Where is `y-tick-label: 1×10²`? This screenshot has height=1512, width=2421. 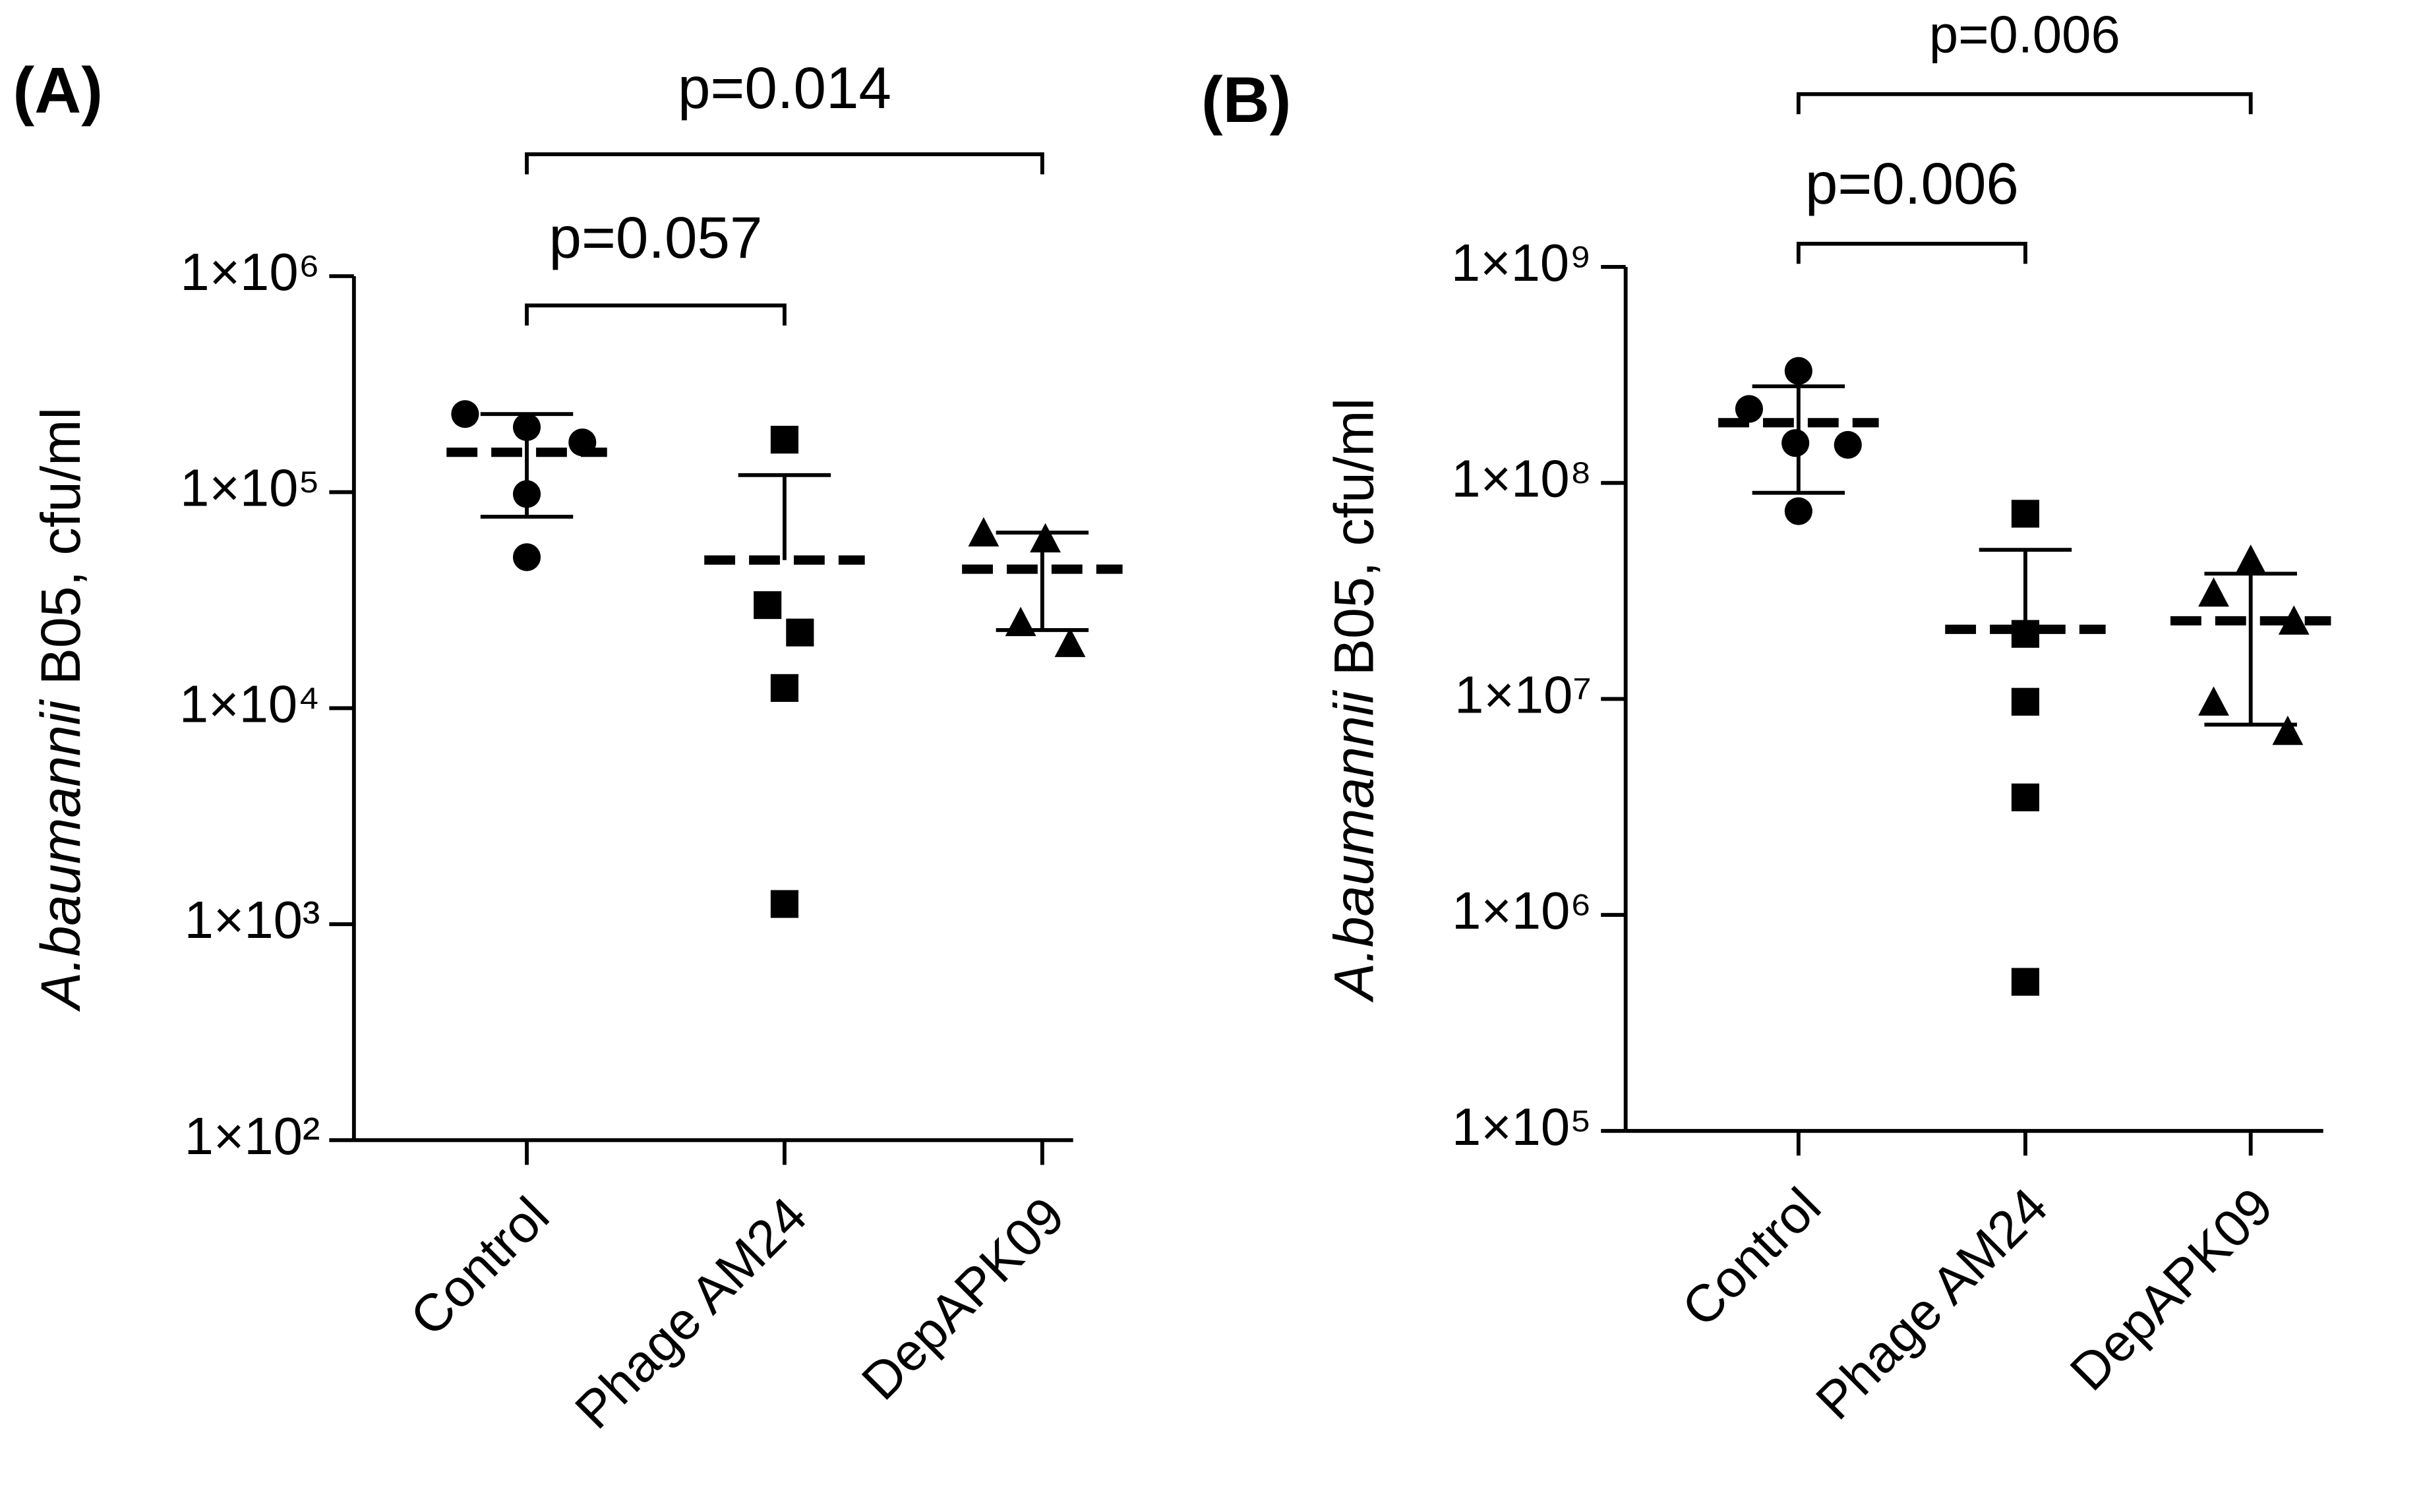 y-tick-label: 1×10² is located at coordinates (252, 1136).